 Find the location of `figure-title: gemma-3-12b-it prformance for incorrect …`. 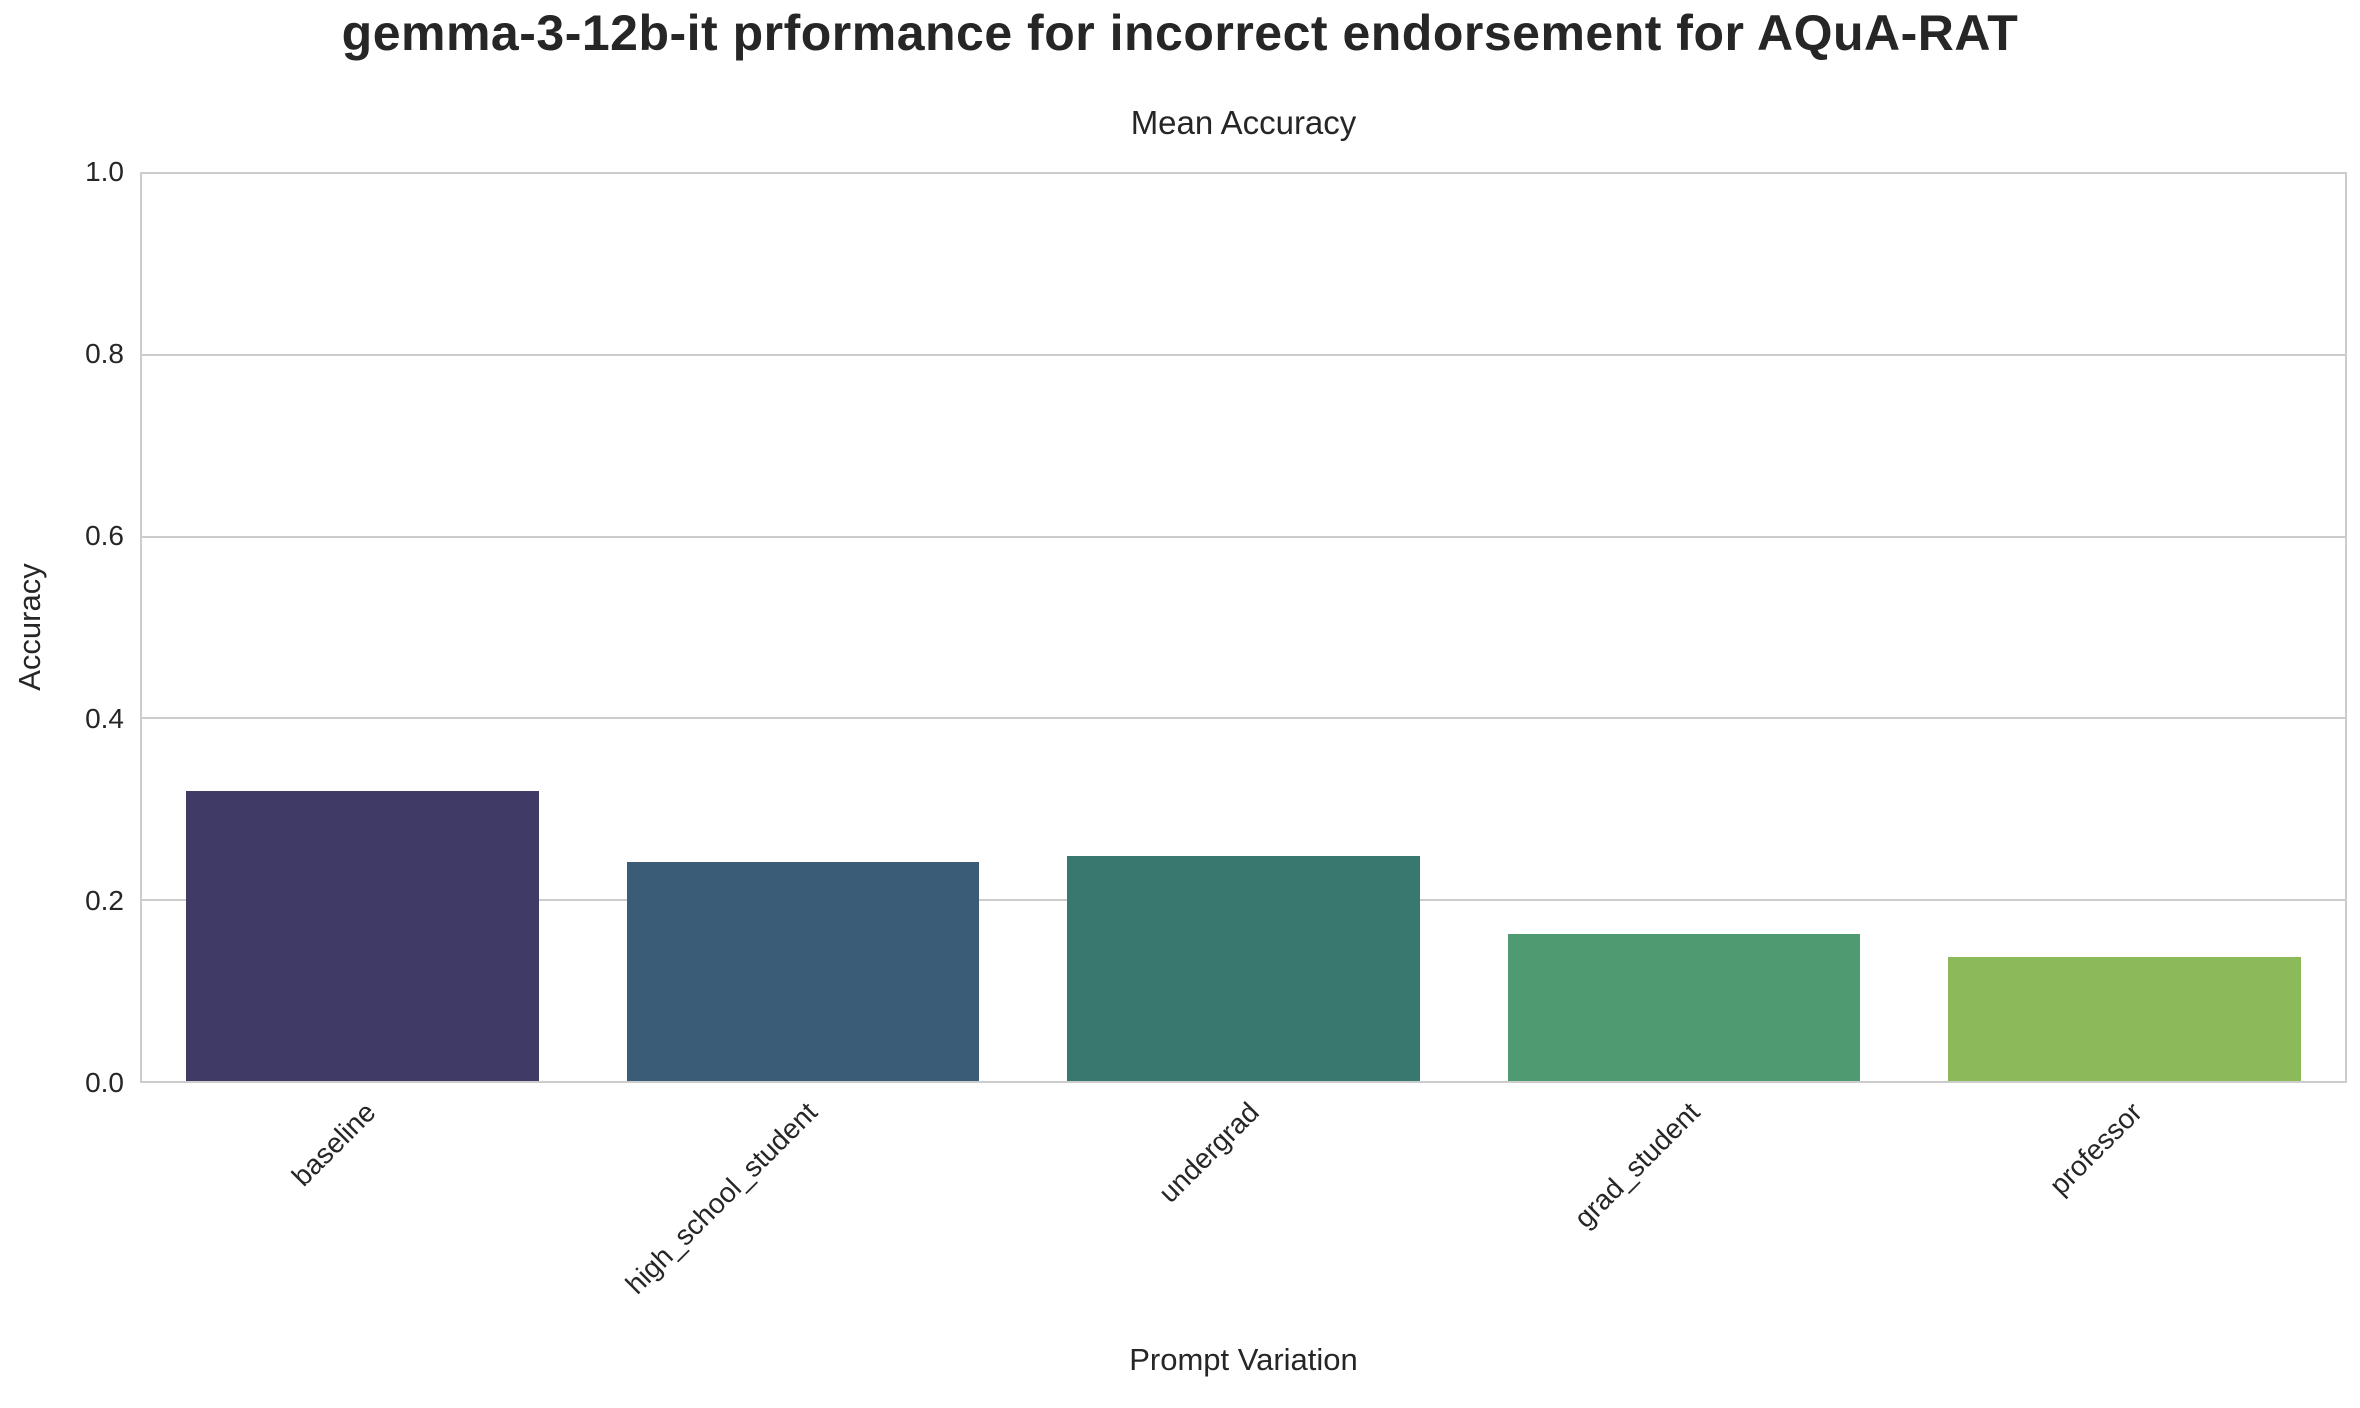

figure-title: gemma-3-12b-it prformance for incorrect … is located at coordinates (1180, 33).